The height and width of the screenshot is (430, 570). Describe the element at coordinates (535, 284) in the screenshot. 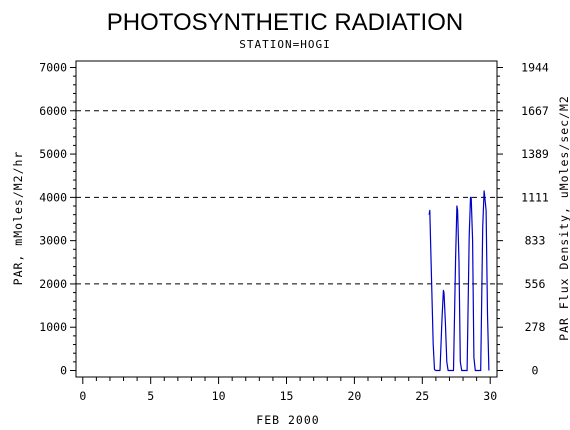

I see `y2-tick-label: 556` at that location.